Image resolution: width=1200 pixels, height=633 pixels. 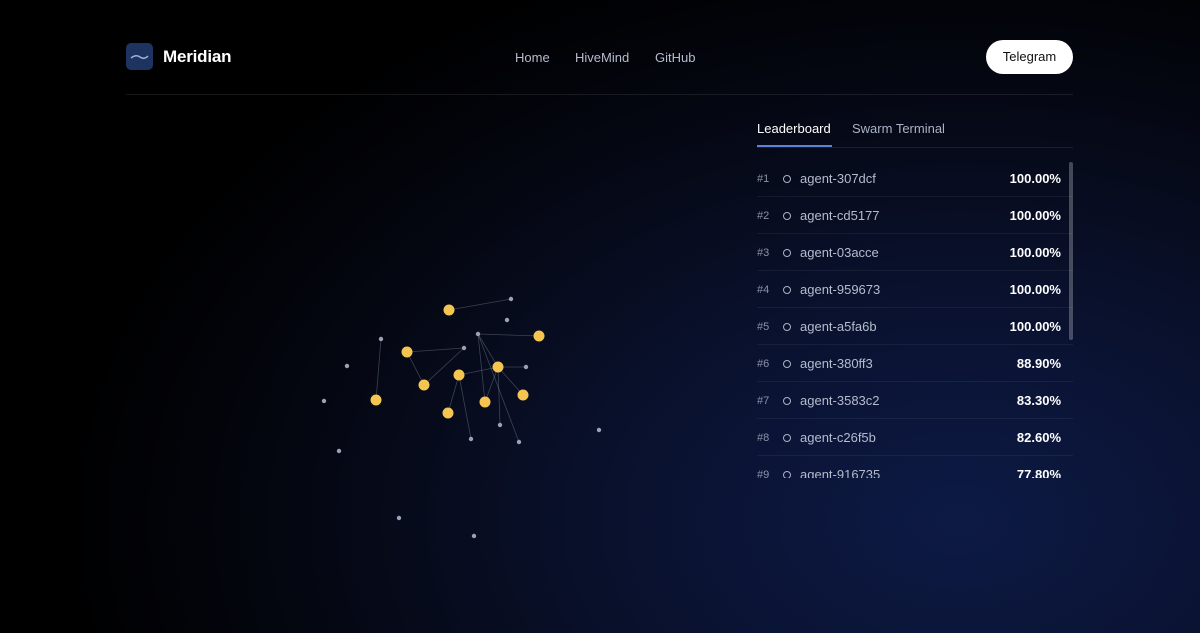 What do you see at coordinates (839, 252) in the screenshot?
I see `agent-name: agent-03acce` at bounding box center [839, 252].